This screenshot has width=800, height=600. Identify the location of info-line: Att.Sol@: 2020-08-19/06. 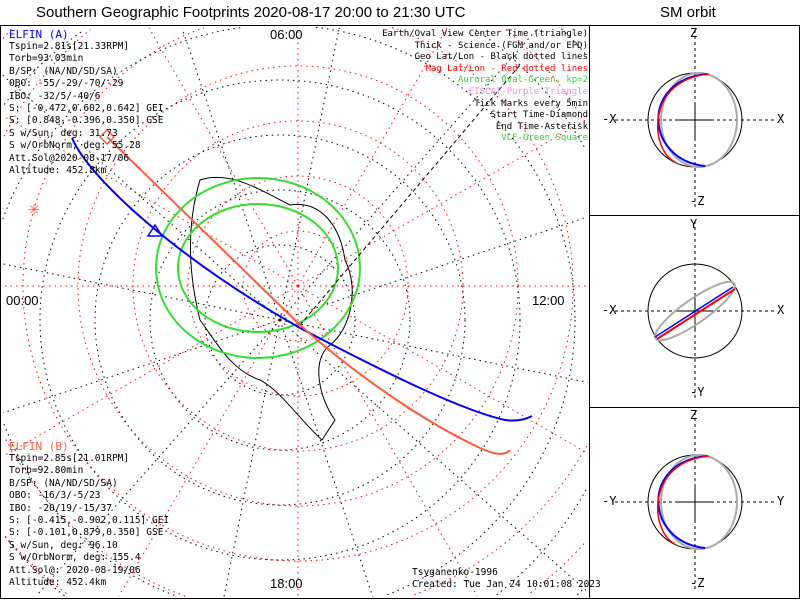
(75, 570).